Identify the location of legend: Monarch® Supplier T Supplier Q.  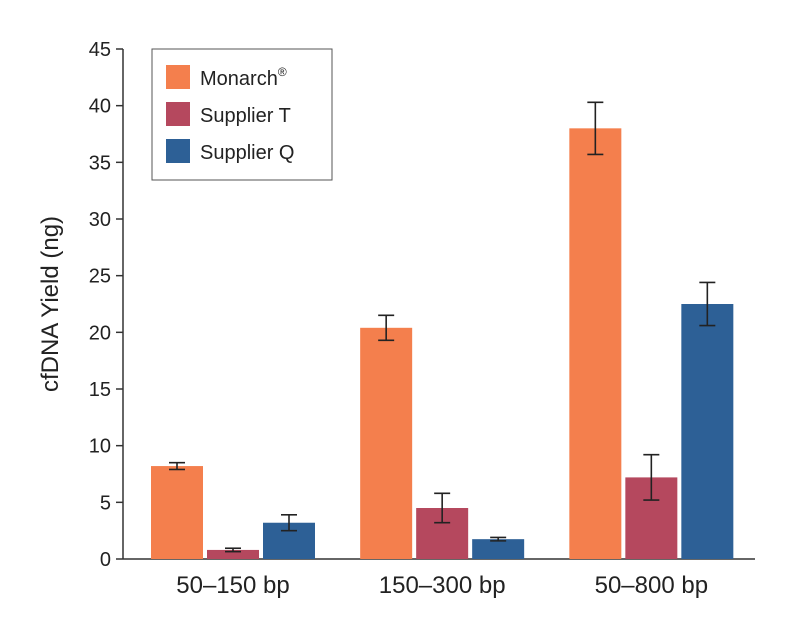
(242, 114).